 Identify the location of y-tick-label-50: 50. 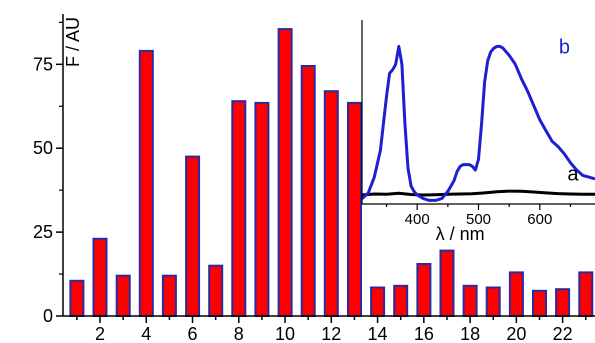
(43, 148).